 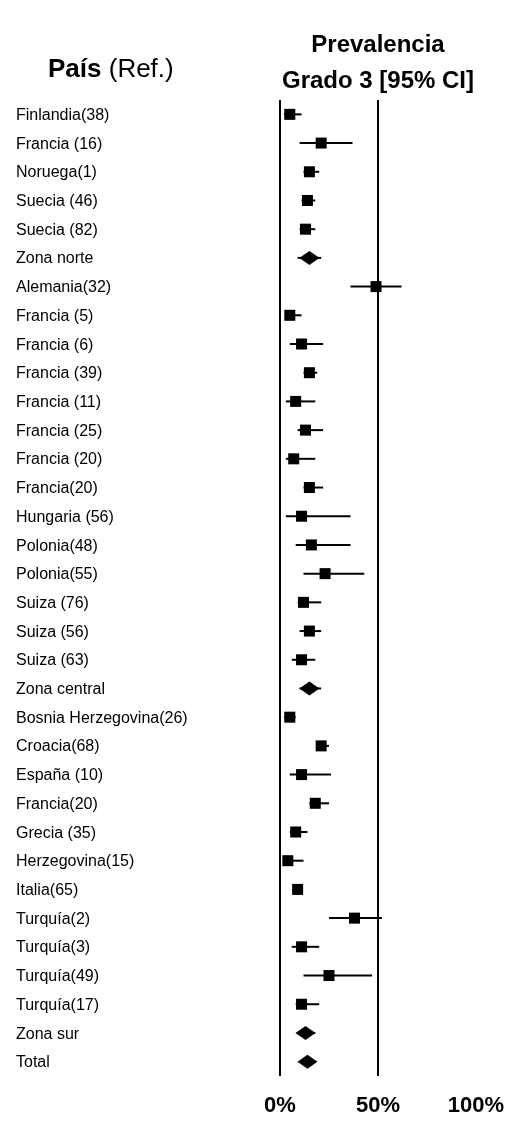 What do you see at coordinates (57, 229) in the screenshot?
I see `y-tick-label: Suecia (82)` at bounding box center [57, 229].